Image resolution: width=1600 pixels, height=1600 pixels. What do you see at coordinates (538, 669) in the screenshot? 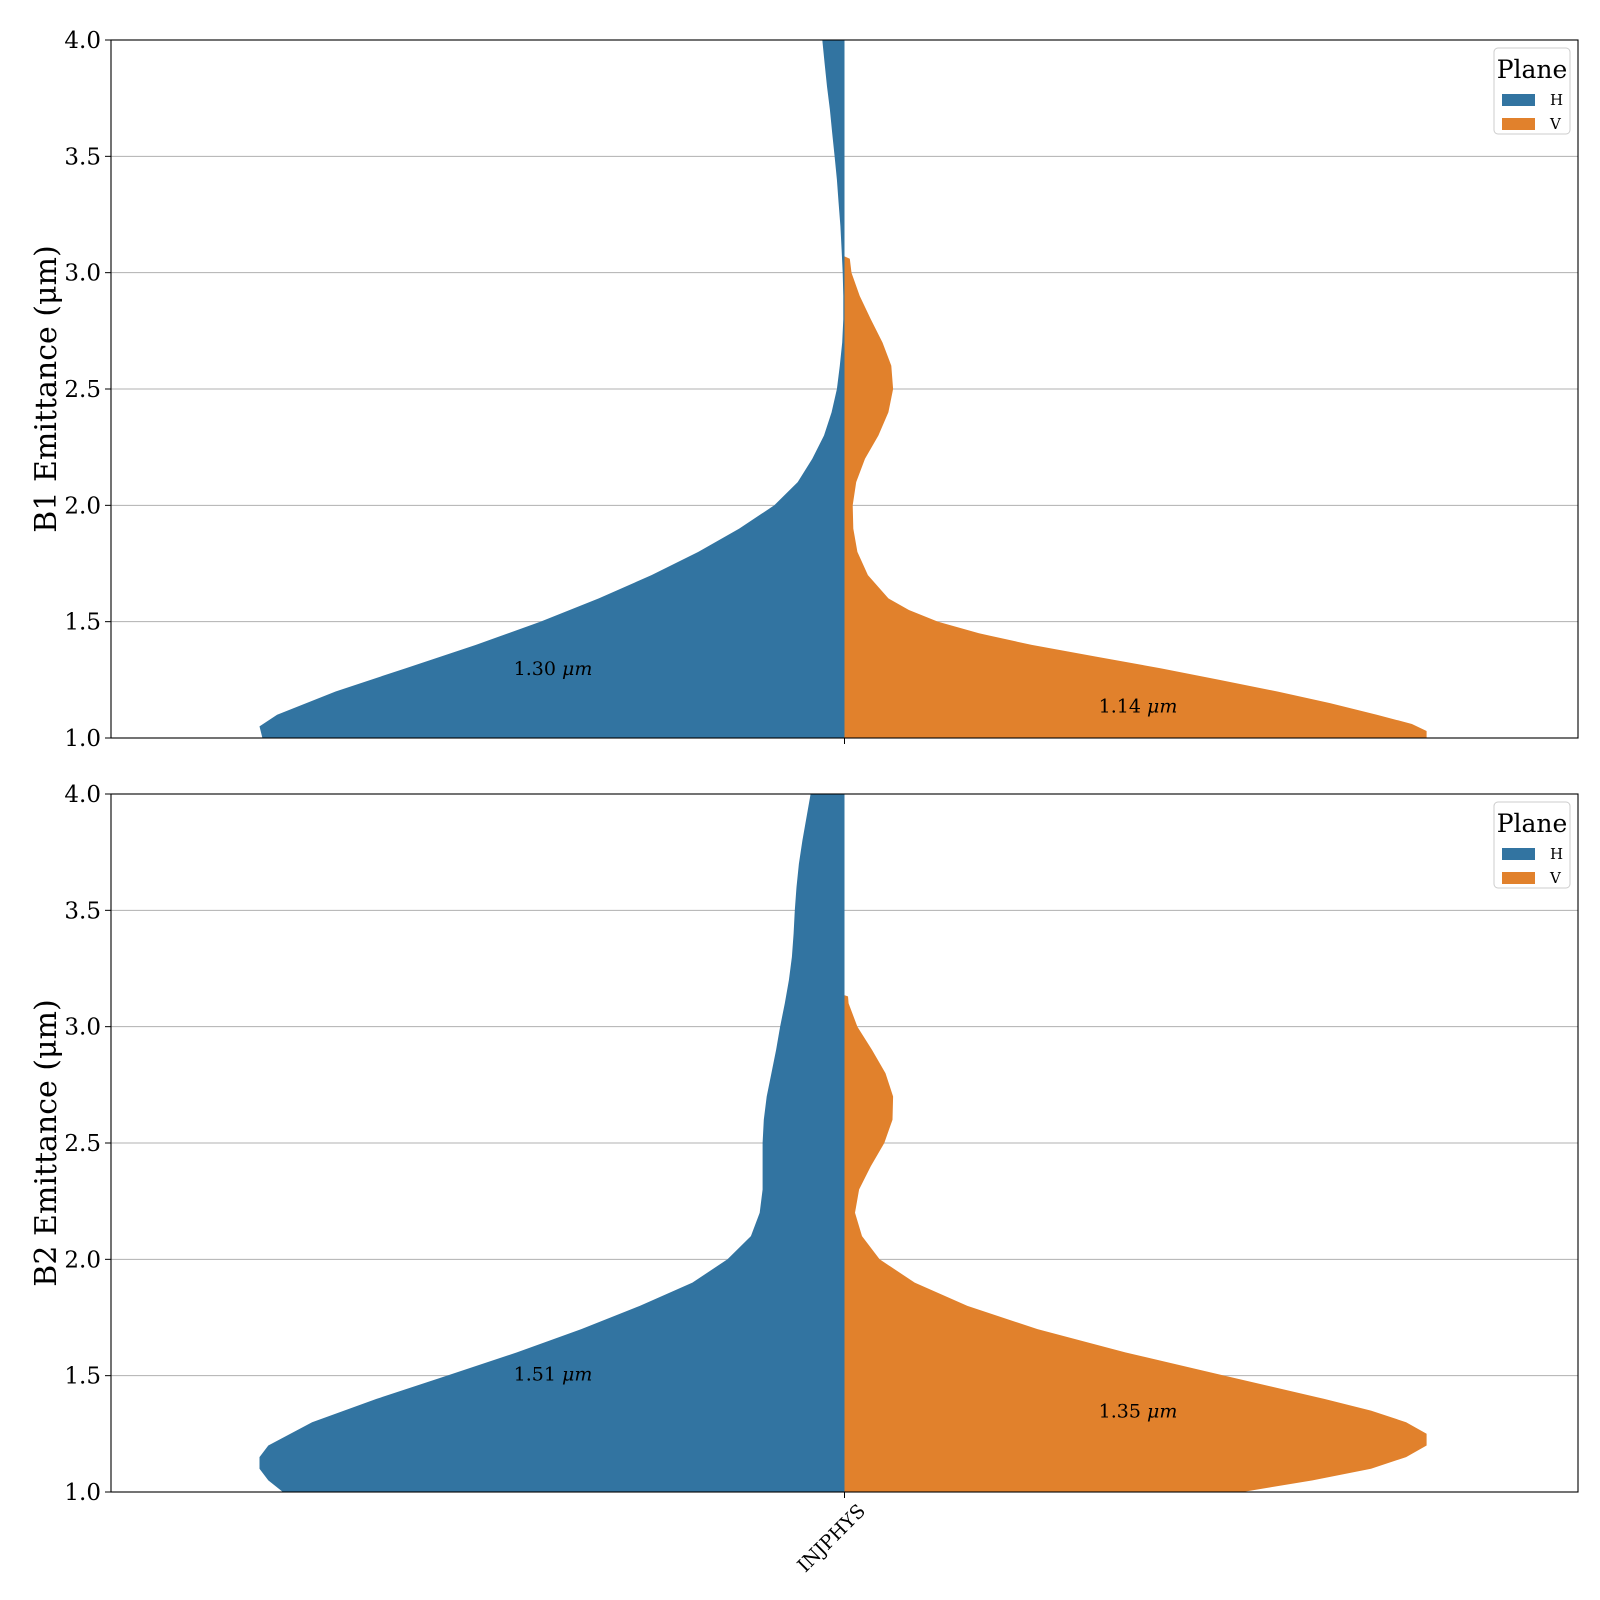
I see `annotation-value: 1.30` at bounding box center [538, 669].